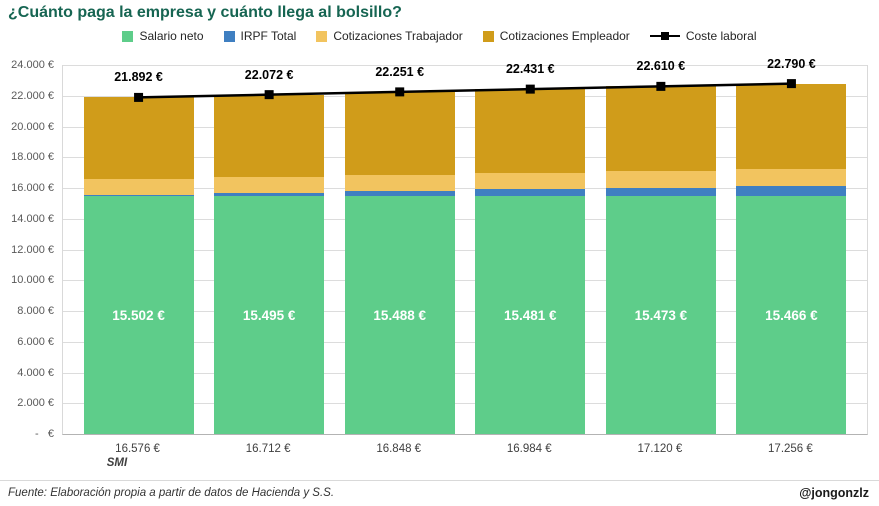  What do you see at coordinates (35, 341) in the screenshot?
I see `y-tick-label: 6.000 €` at bounding box center [35, 341].